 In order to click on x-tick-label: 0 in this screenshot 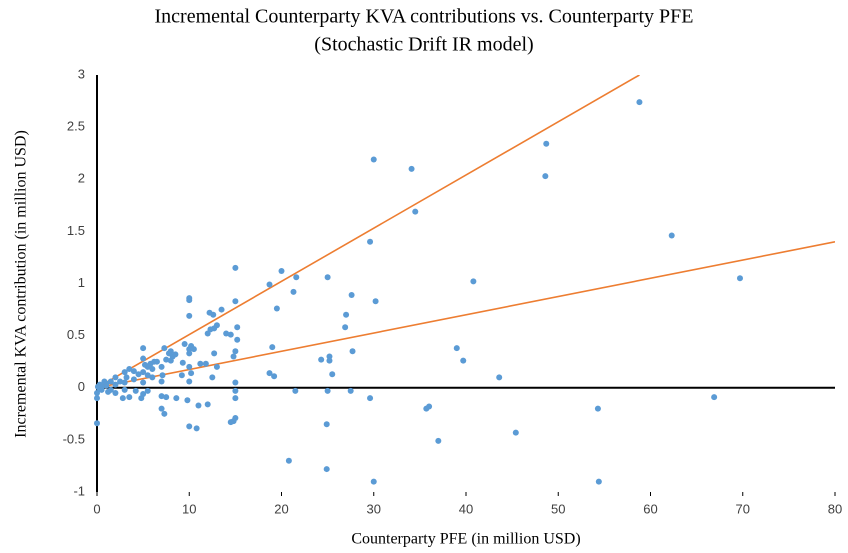, I will do `click(96, 508)`.